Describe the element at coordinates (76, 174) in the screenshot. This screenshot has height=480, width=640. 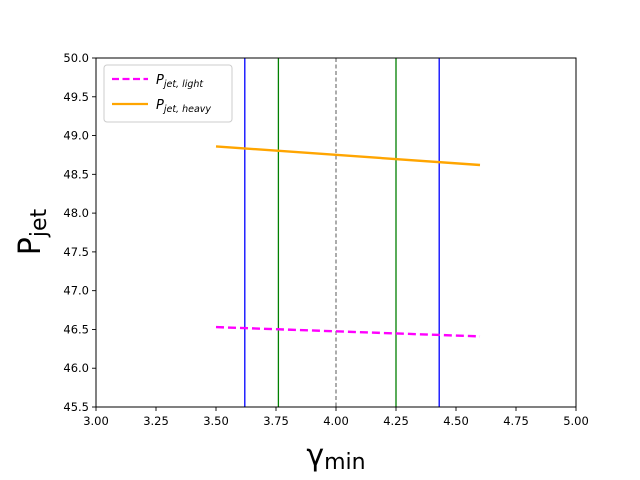
I see `y-tick-label: 48.5` at that location.